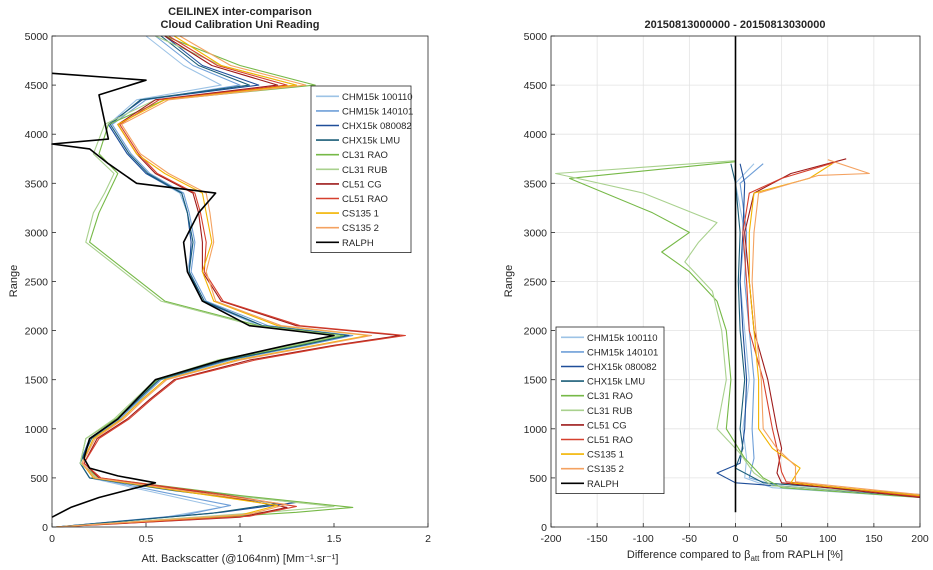 This screenshot has width=933, height=570. I want to click on right-x-axis-label-main: Difference compared to β, so click(689, 555).